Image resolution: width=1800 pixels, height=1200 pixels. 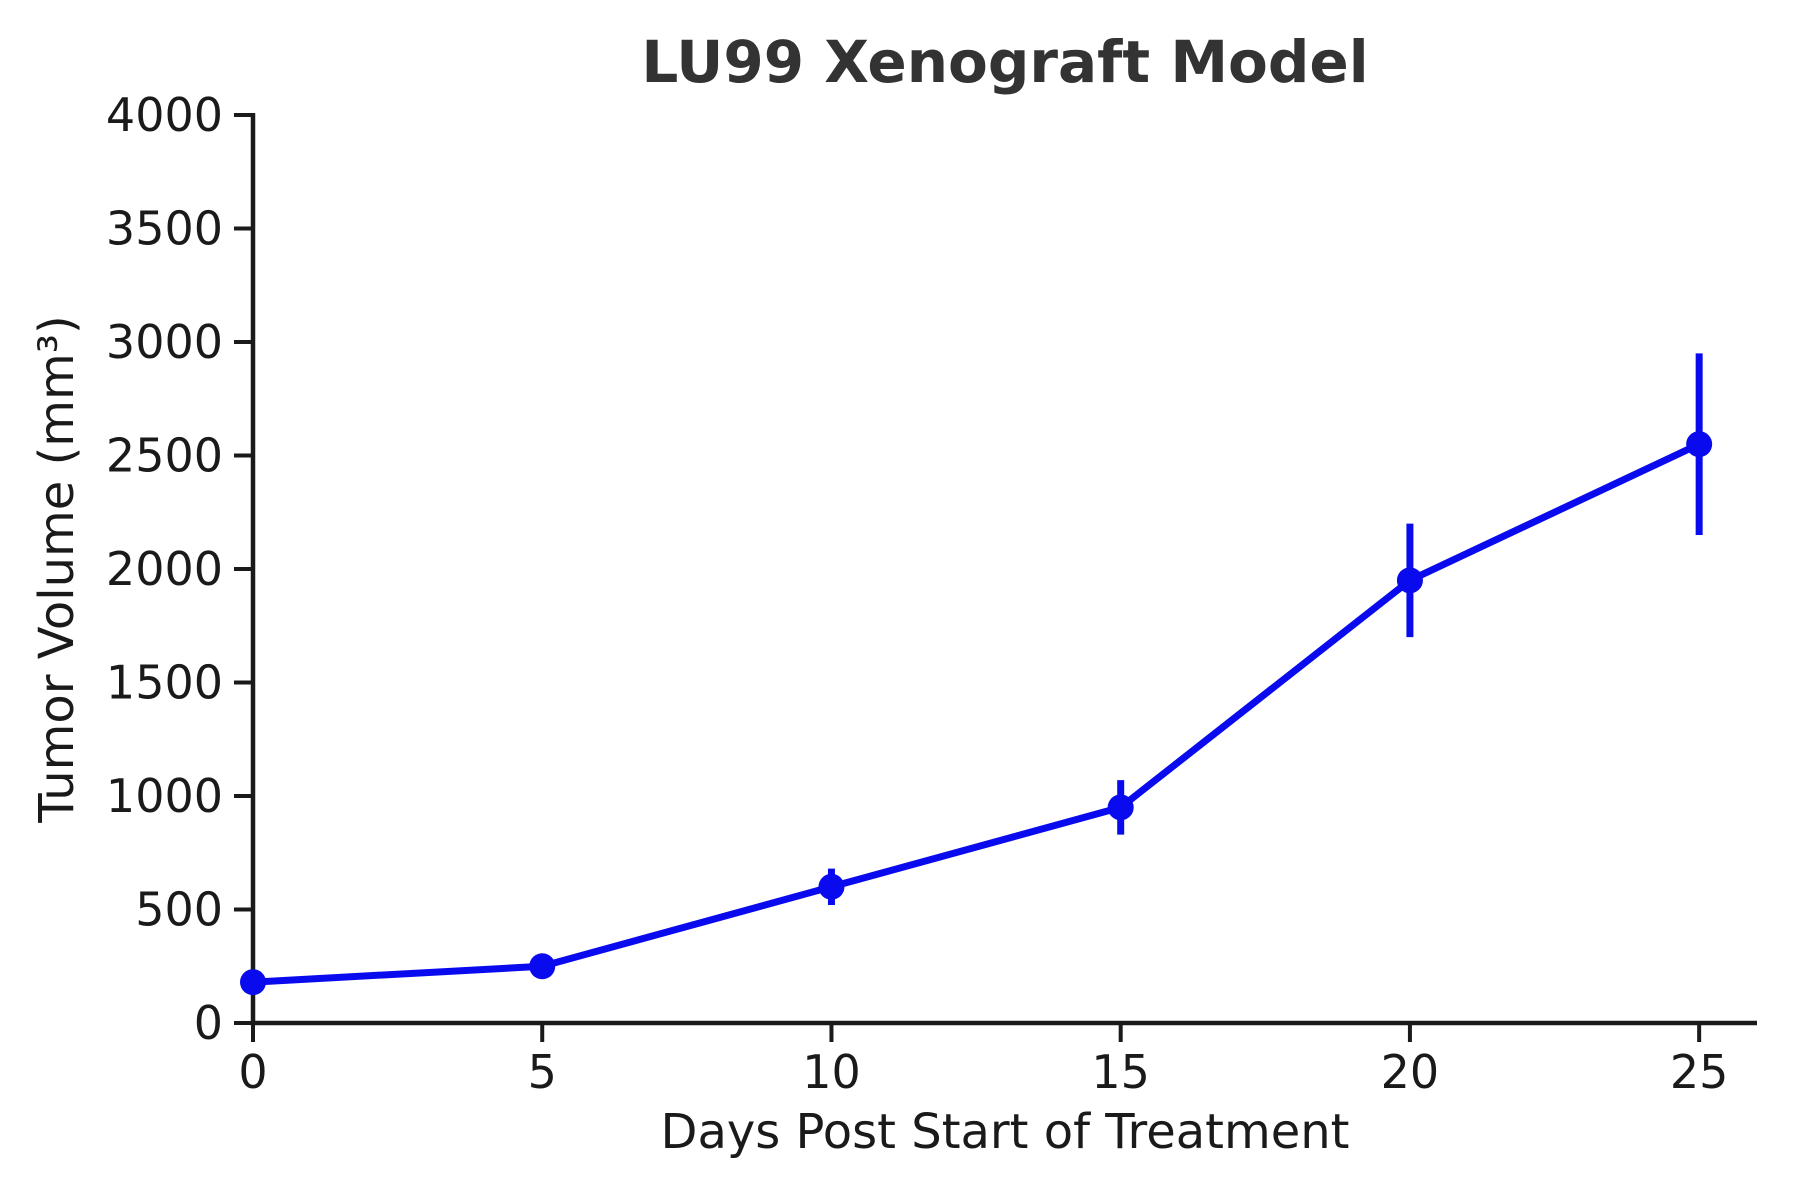 I want to click on chart-title: LU99 Xenograft Model, so click(x=1005, y=62).